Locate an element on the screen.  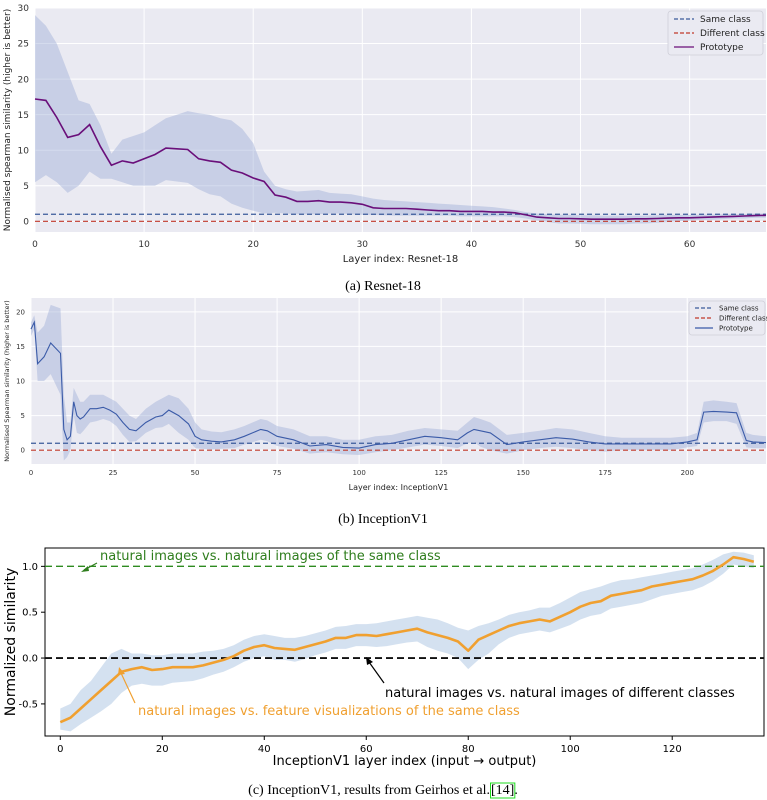
prototype-line is located at coordinates (400, 159).